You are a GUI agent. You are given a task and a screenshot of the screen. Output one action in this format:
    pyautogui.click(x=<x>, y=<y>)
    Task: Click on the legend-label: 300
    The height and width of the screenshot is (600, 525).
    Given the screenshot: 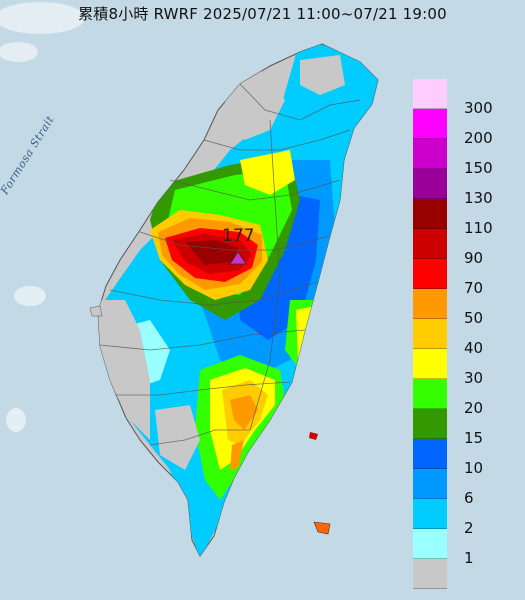 What is the action you would take?
    pyautogui.click(x=478, y=108)
    